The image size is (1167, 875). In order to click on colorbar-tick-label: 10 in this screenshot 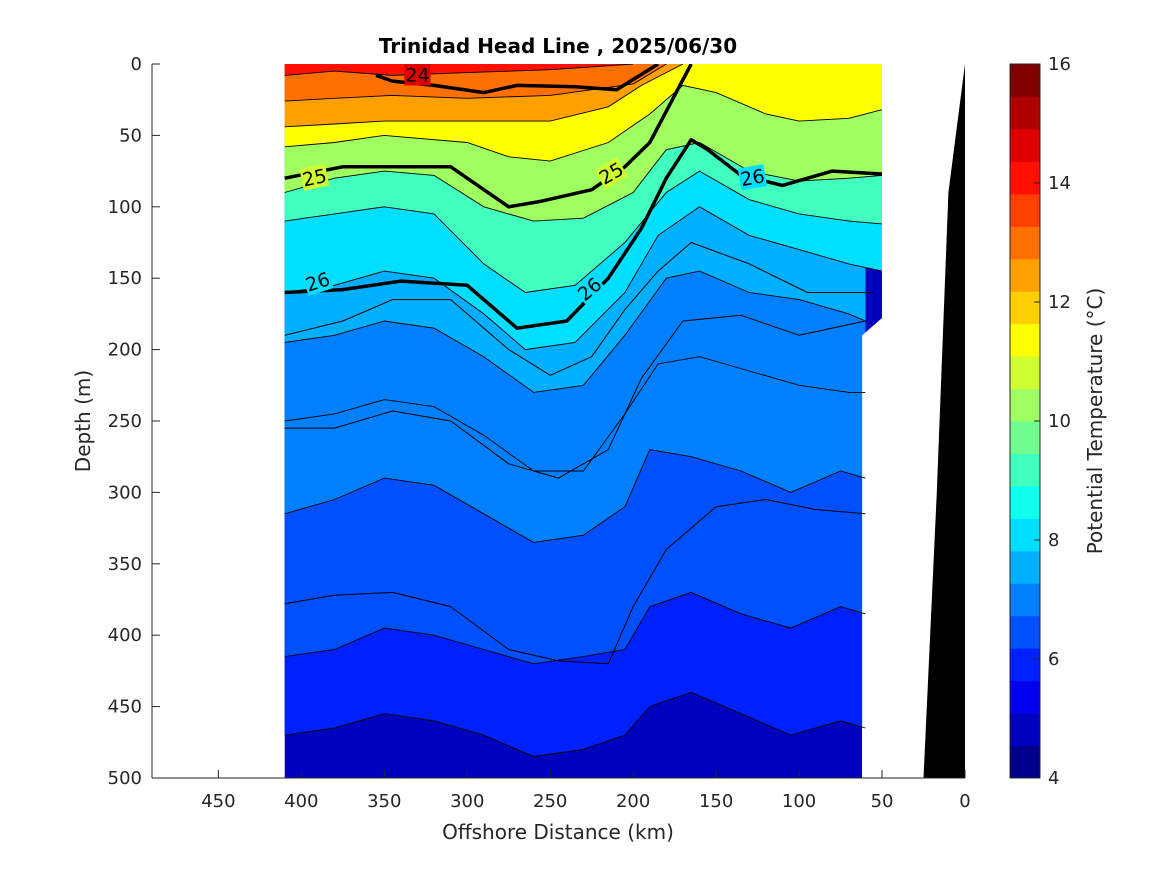, I will do `click(1059, 421)`.